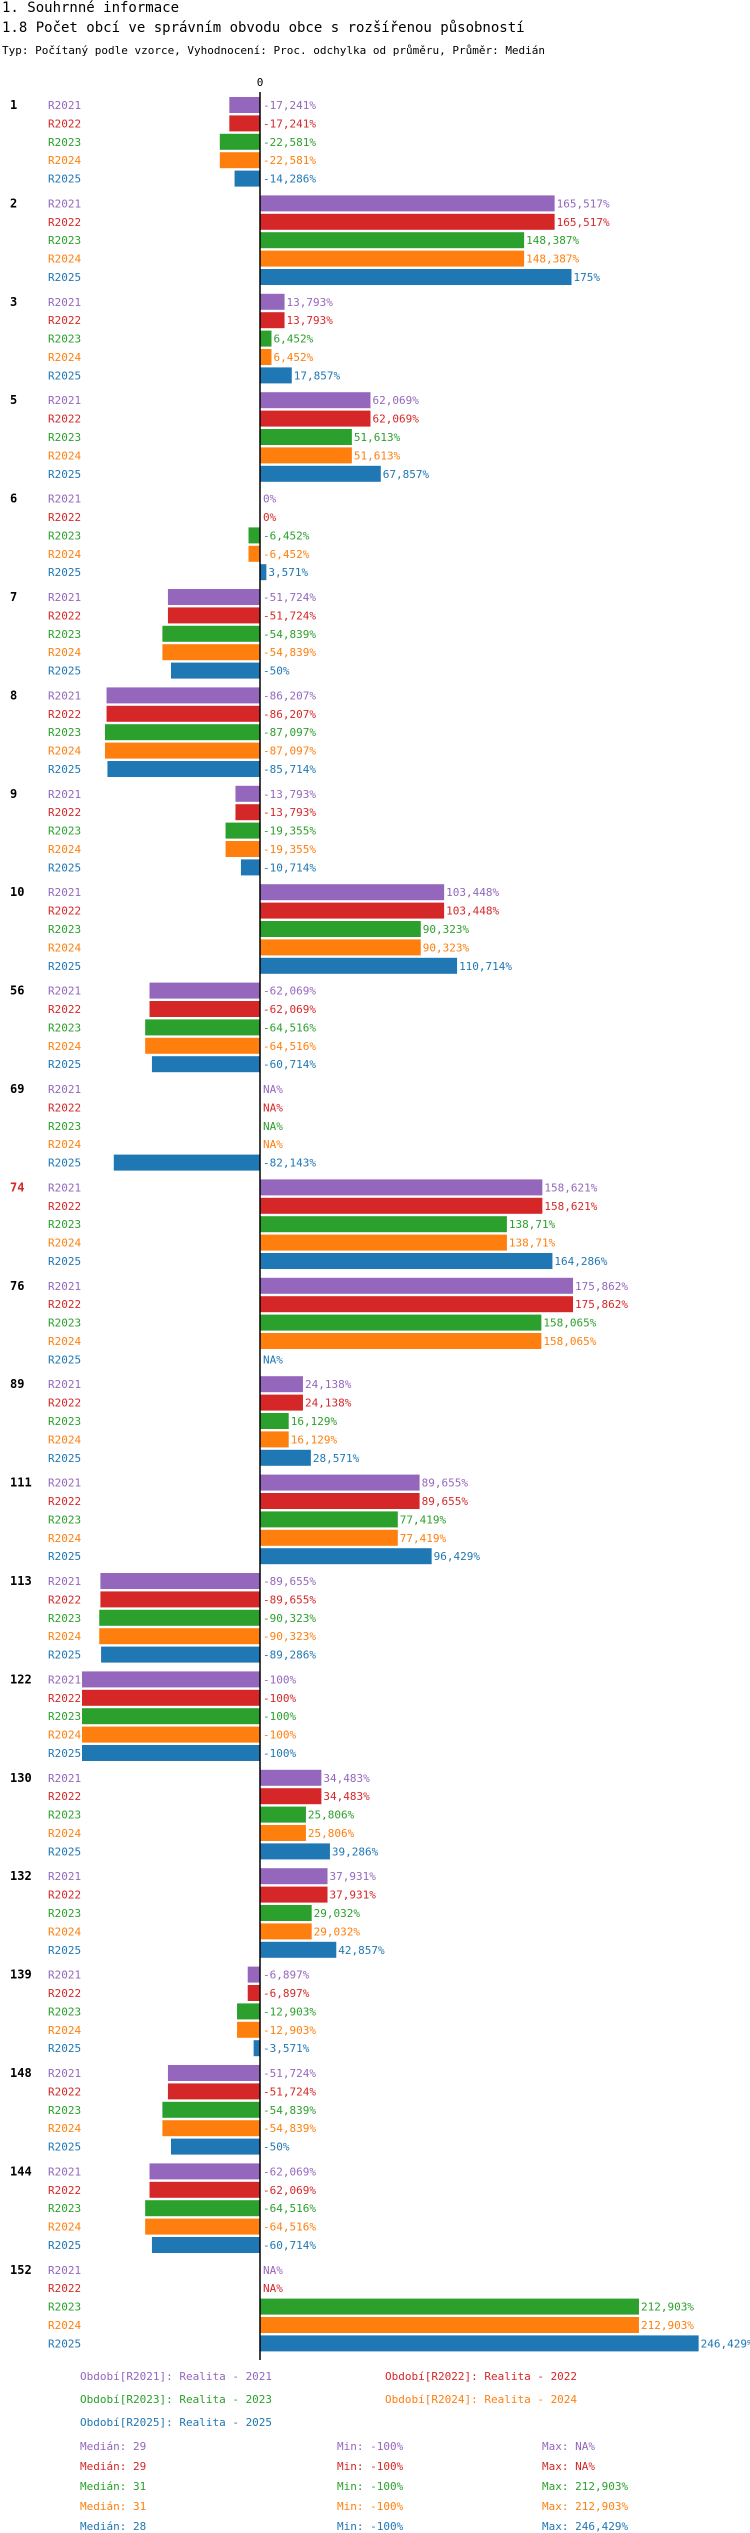  What do you see at coordinates (580, 1261) in the screenshot?
I see `value-label: 164,286%` at bounding box center [580, 1261].